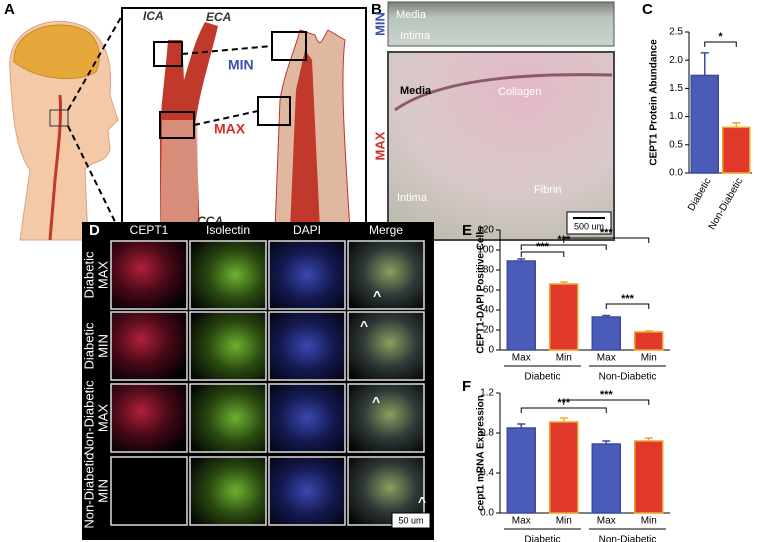 This screenshot has width=758, height=542. I want to click on artery-label: ECA, so click(218, 17).